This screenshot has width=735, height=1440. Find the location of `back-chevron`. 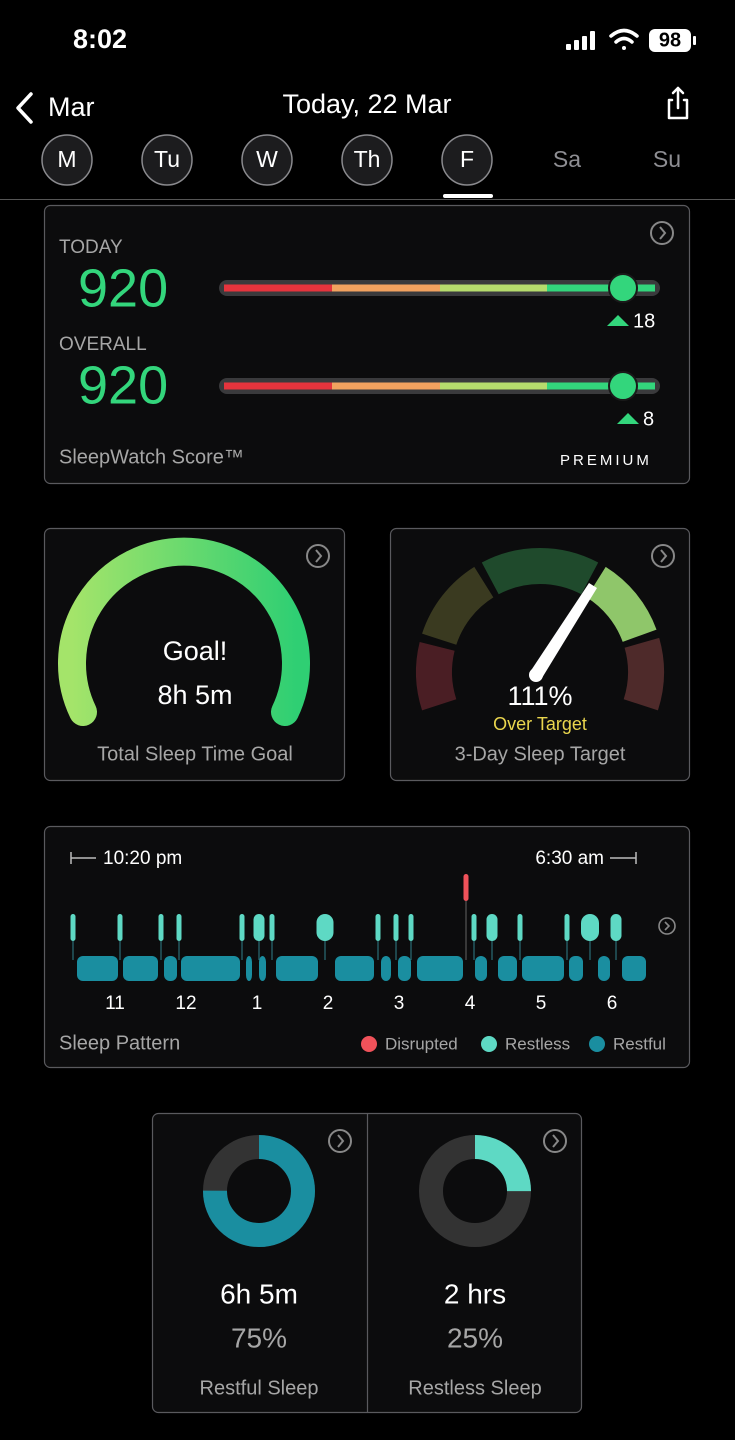

back-chevron is located at coordinates (24, 108).